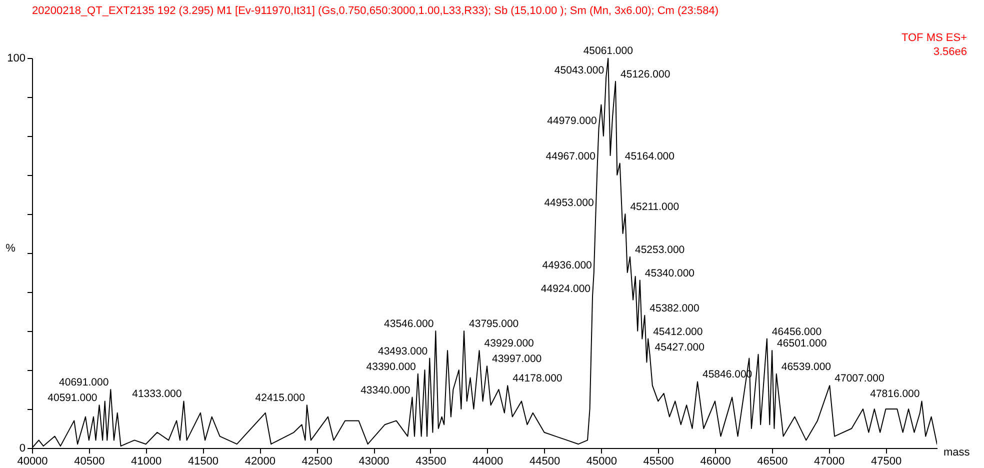  Describe the element at coordinates (157, 394) in the screenshot. I see `annotation: 41333.000` at that location.